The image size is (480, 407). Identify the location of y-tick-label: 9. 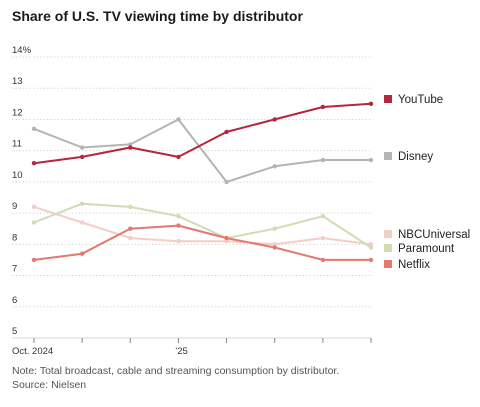
(14, 206).